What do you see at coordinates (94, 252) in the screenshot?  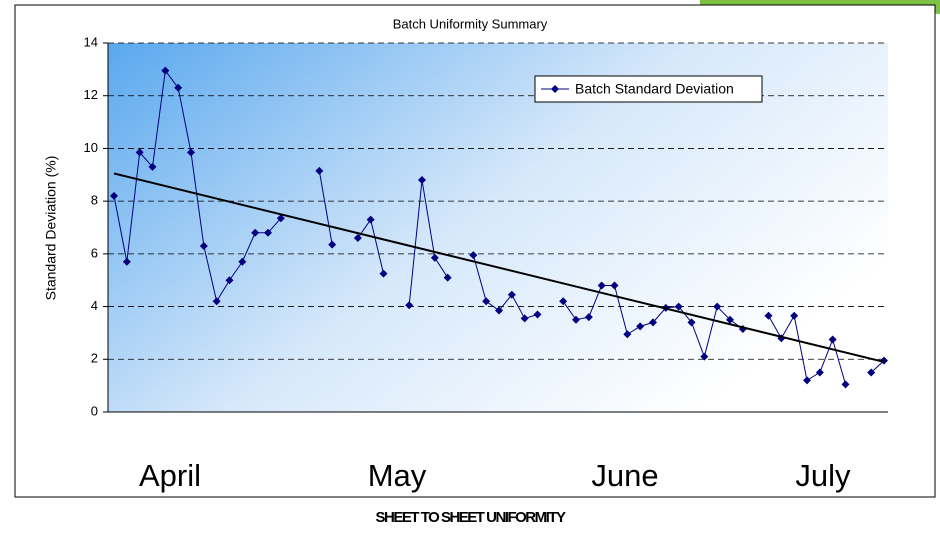 I see `y-tick-label: 6` at bounding box center [94, 252].